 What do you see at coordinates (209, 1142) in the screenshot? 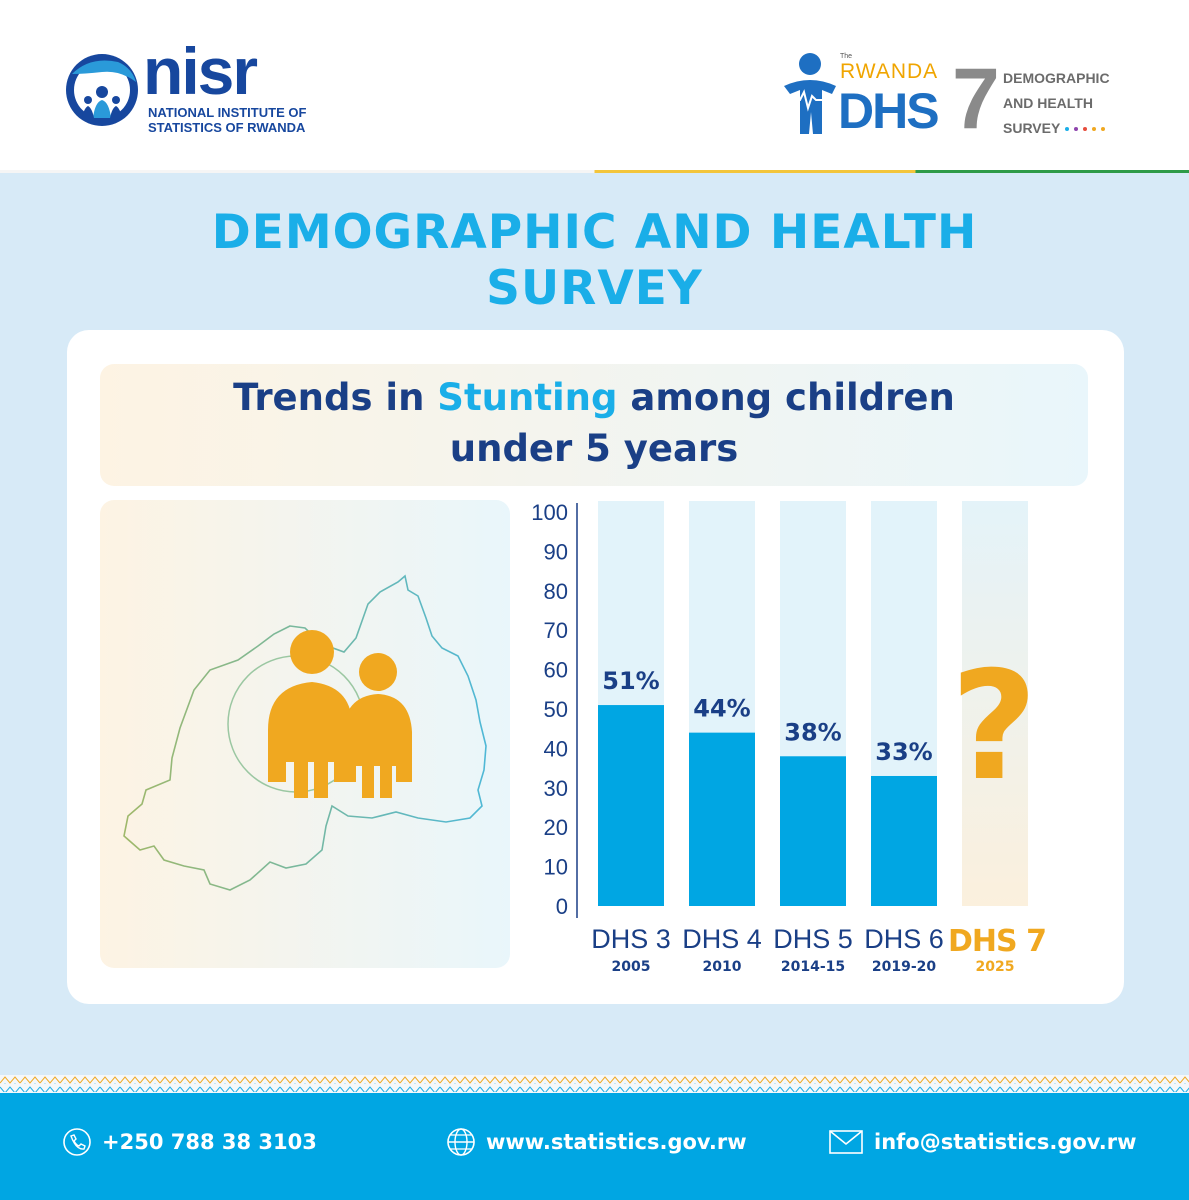
I see `phone-number: +250 788 38 3103` at bounding box center [209, 1142].